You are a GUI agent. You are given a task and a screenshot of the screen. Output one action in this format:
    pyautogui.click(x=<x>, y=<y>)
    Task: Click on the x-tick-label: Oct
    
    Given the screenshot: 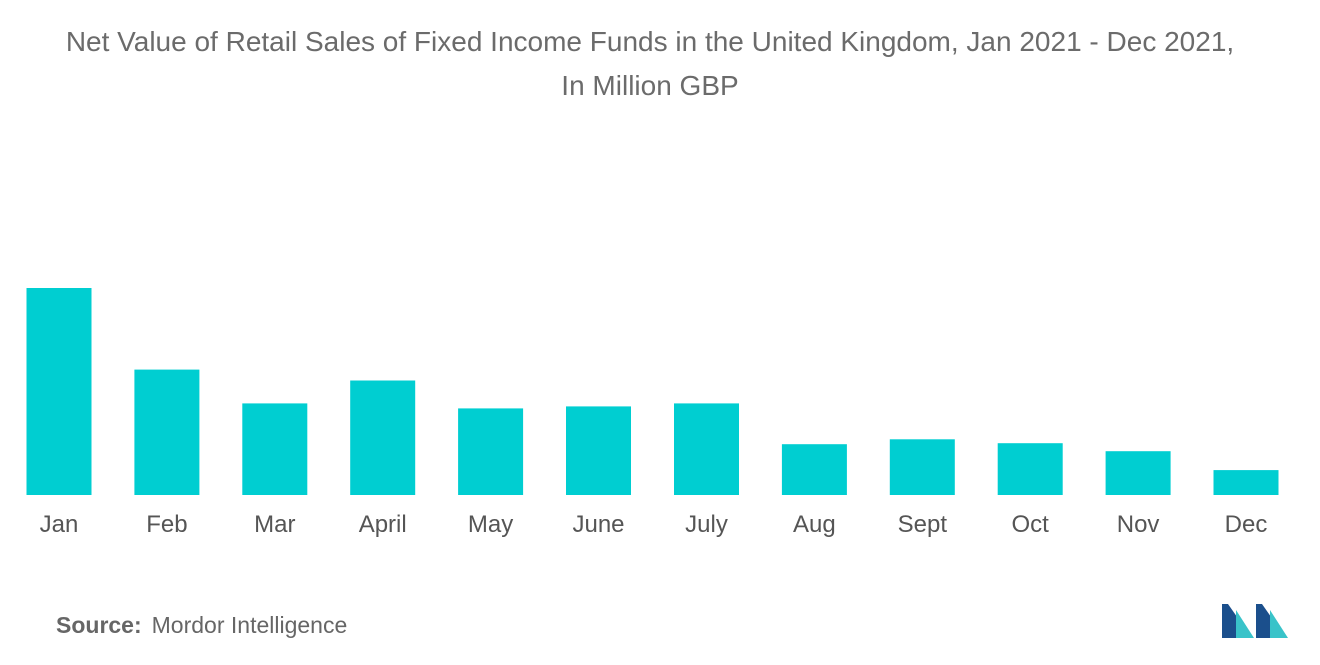 What is the action you would take?
    pyautogui.click(x=1031, y=524)
    